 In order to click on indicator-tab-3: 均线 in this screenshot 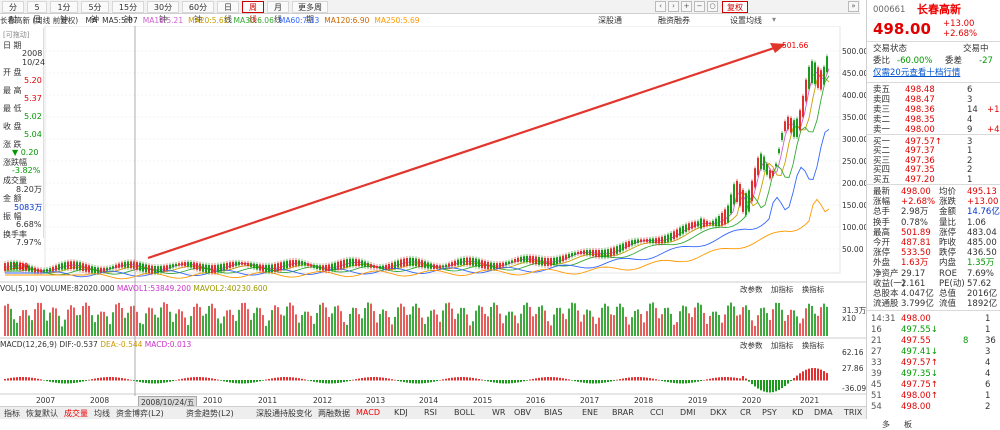, I will do `click(102, 413)`.